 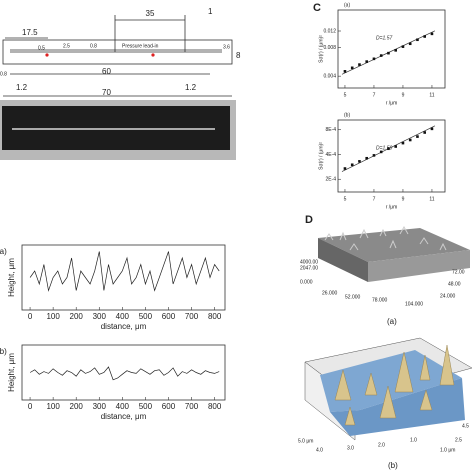 I want to click on y-tick-label: 0.012, so click(x=329, y=31).